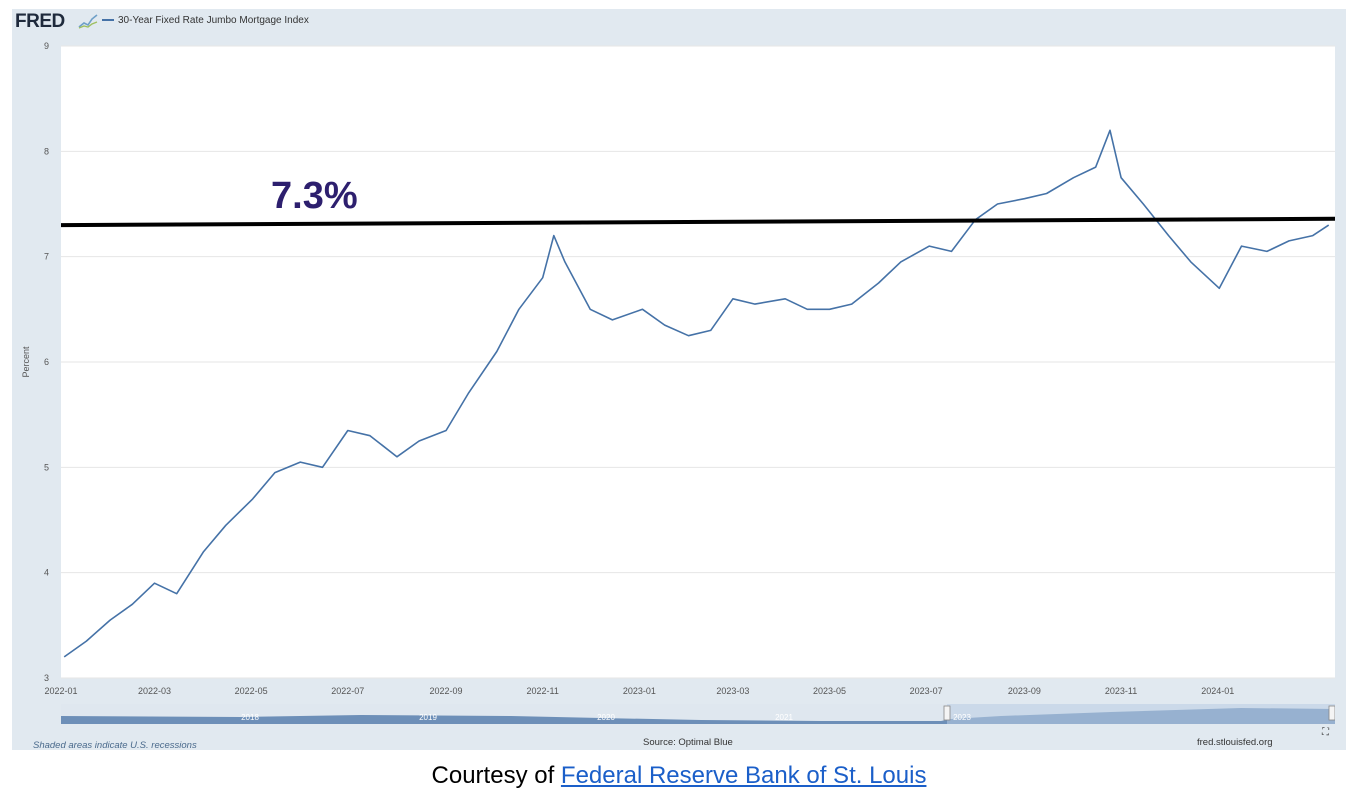 This screenshot has height=802, width=1358. Describe the element at coordinates (743, 775) in the screenshot. I see `fed-link: Federal Reserve Bank of St. Louis` at that location.